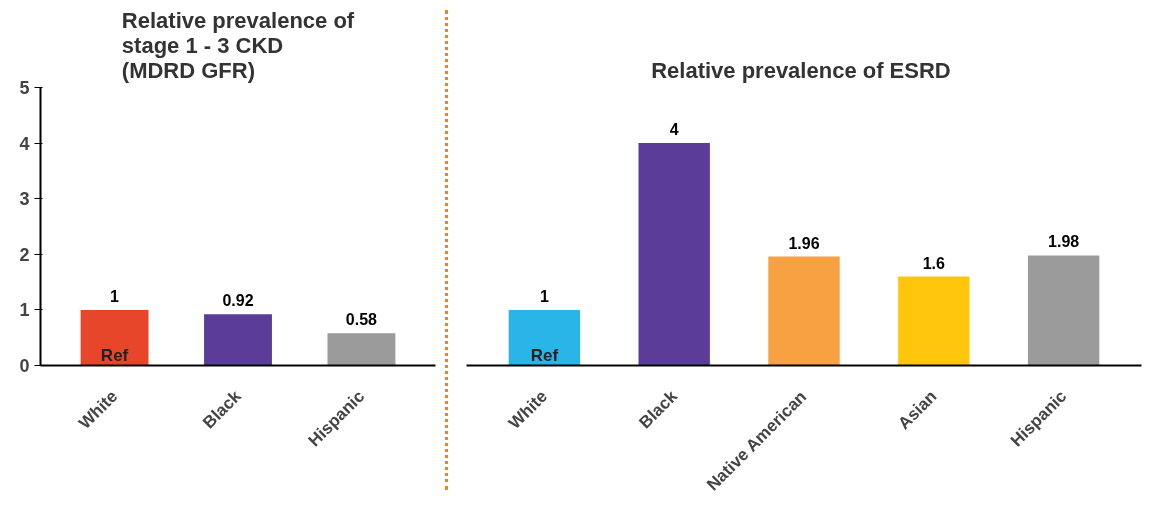 This screenshot has height=521, width=1149. What do you see at coordinates (674, 130) in the screenshot?
I see `data-label: 4` at bounding box center [674, 130].